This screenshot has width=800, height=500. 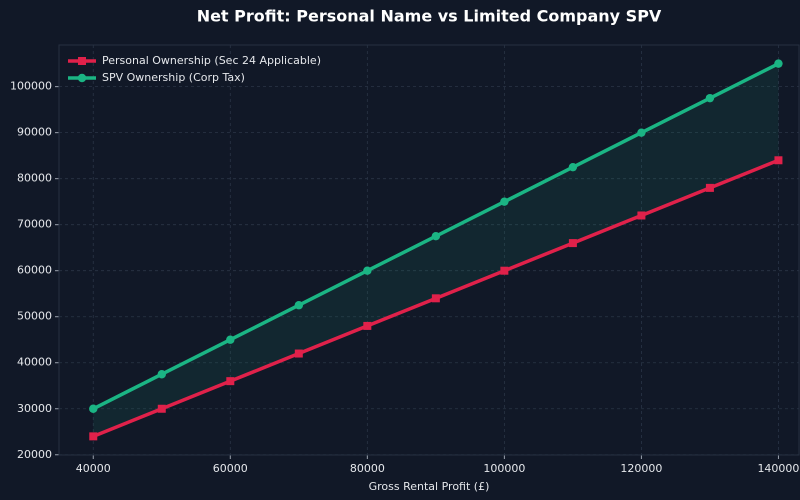 What do you see at coordinates (93, 468) in the screenshot?
I see `x-tick-label: 40000` at bounding box center [93, 468].